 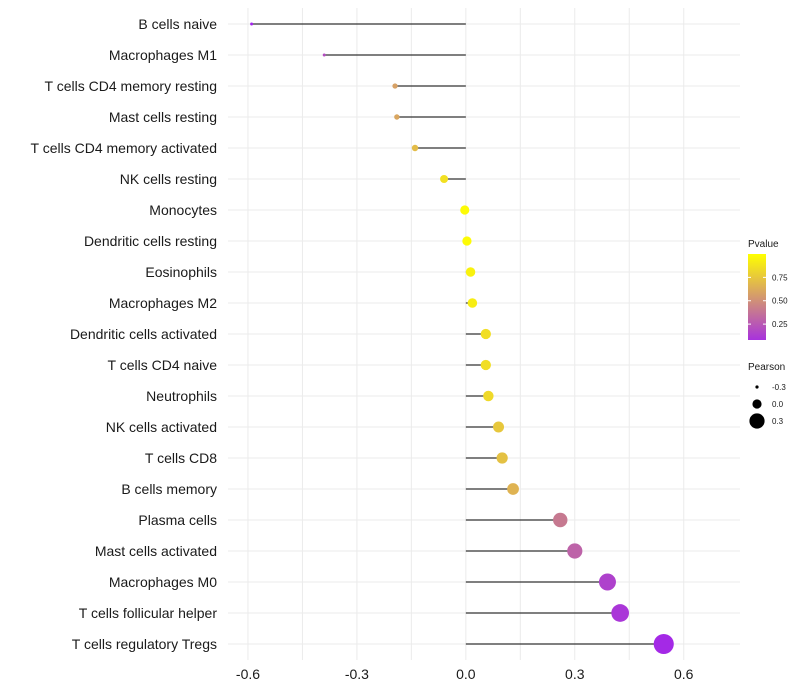 I want to click on x-tick-label: 0.0, so click(x=466, y=674).